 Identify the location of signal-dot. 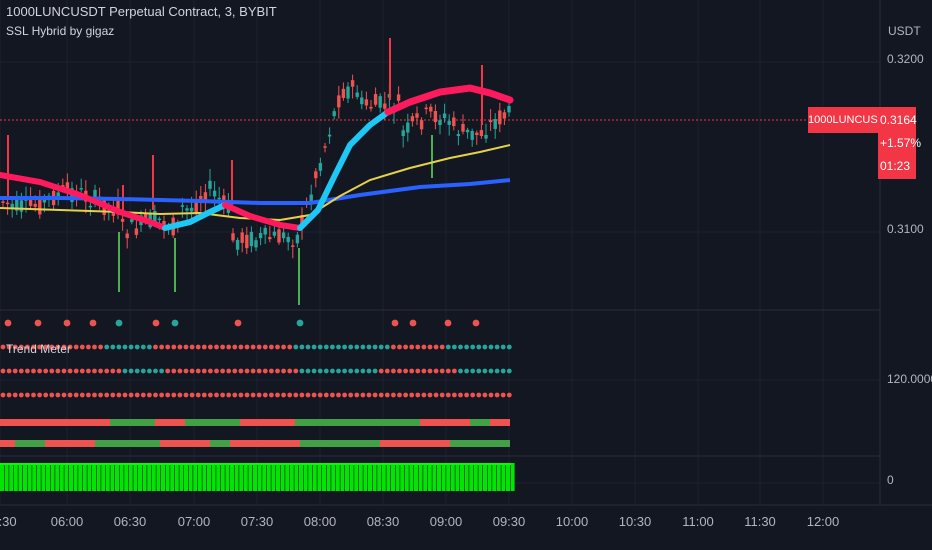
(38, 323).